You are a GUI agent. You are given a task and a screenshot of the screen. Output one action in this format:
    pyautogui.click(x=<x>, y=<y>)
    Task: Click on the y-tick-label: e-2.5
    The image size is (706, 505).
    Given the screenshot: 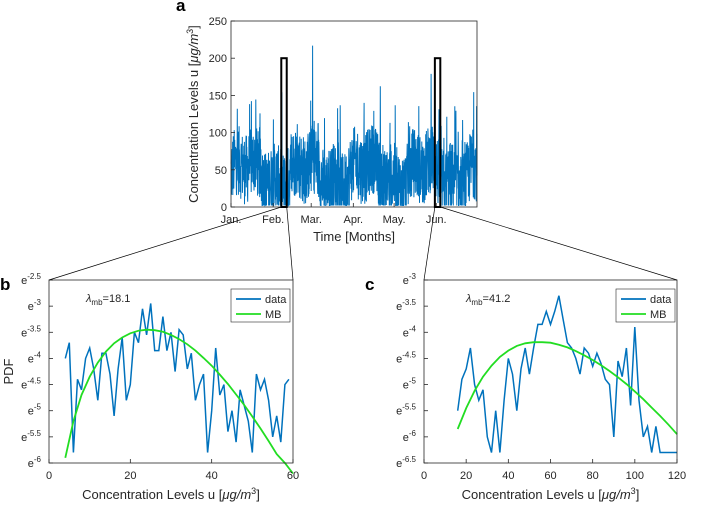 What is the action you would take?
    pyautogui.click(x=31, y=279)
    